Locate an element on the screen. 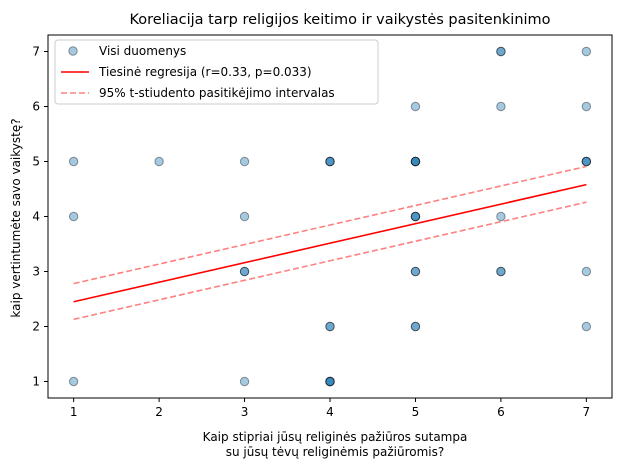 This screenshot has height=470, width=630. legend-box is located at coordinates (216, 72).